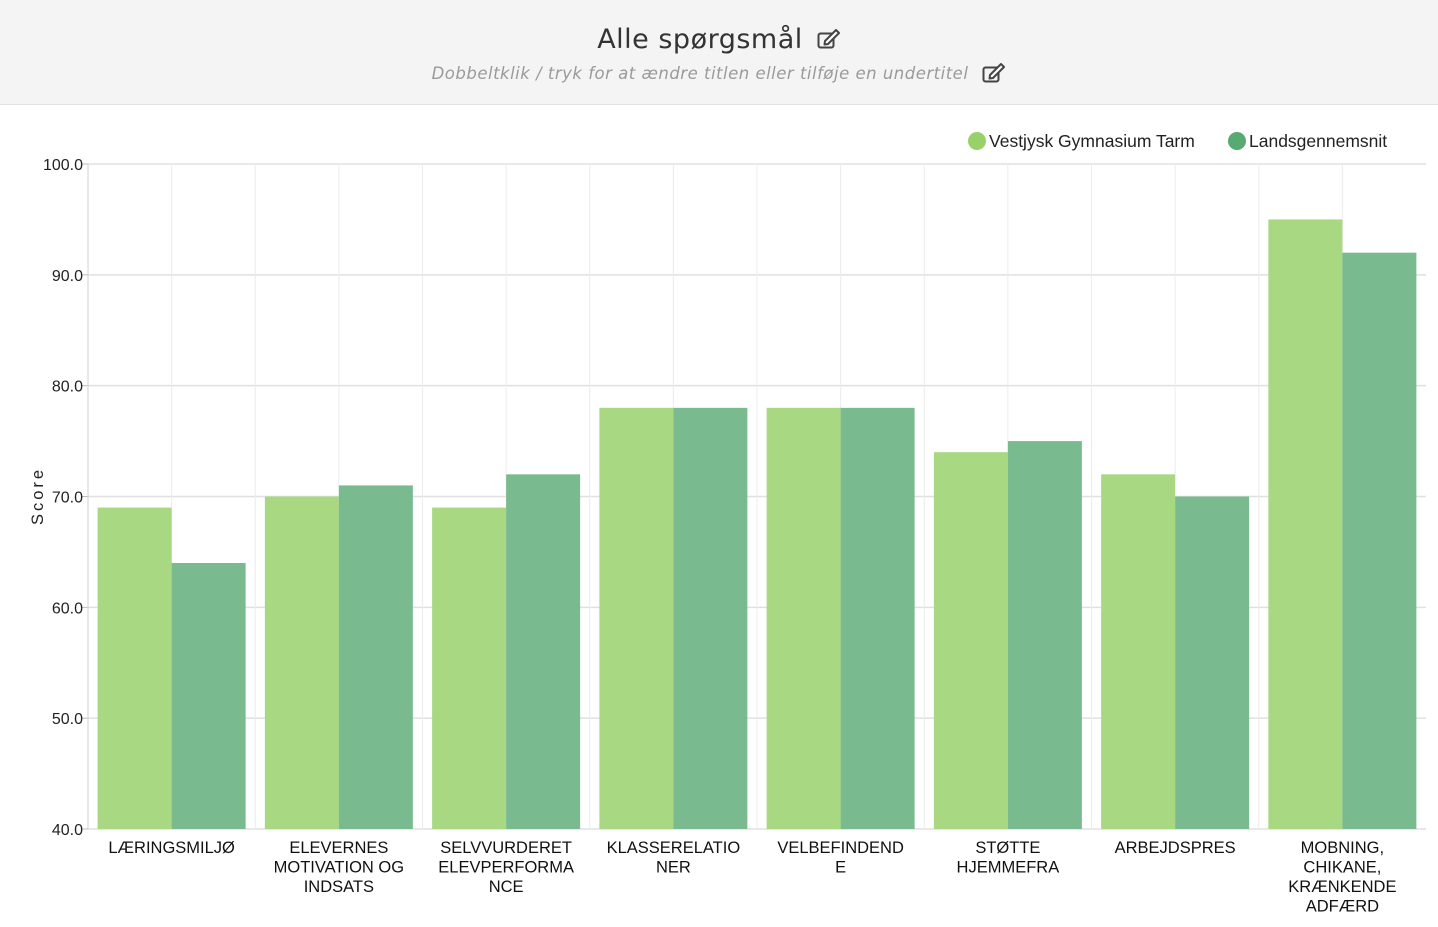  Describe the element at coordinates (1007, 848) in the screenshot. I see `x-category-label: STØTTE` at that location.